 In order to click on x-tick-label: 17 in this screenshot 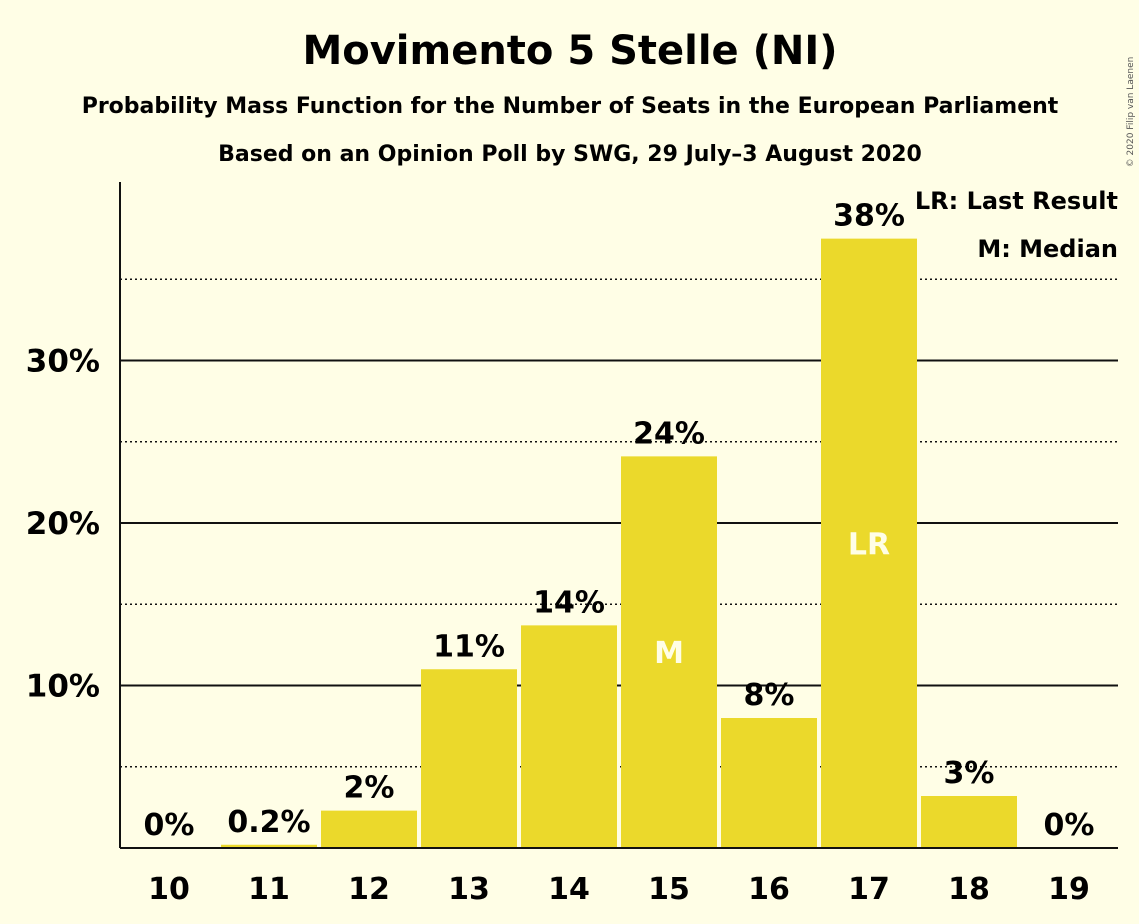, I will do `click(869, 889)`.